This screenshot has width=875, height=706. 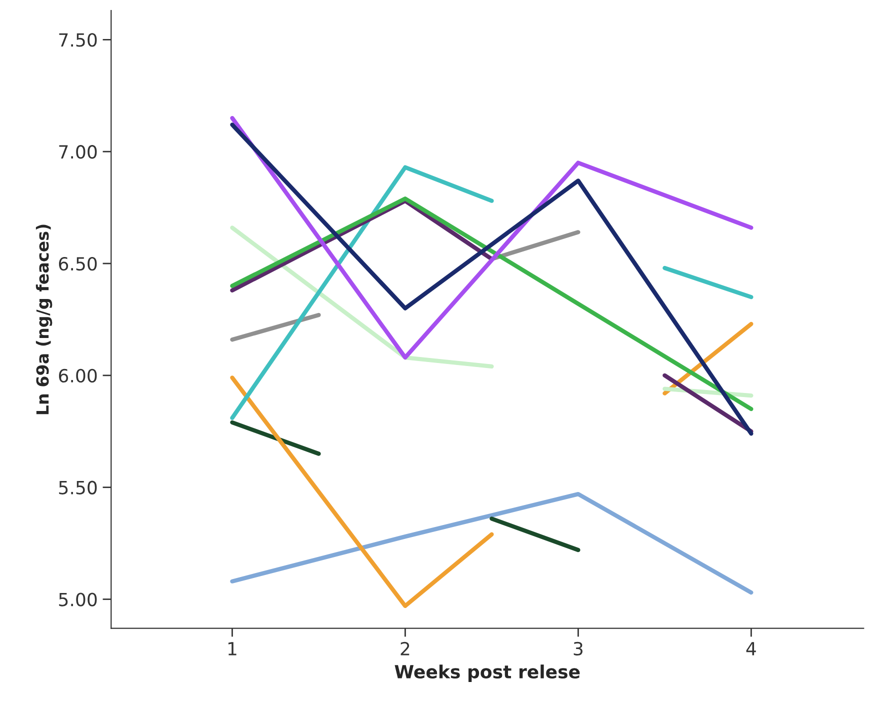 What do you see at coordinates (492, 543) in the screenshot?
I see `line-series` at bounding box center [492, 543].